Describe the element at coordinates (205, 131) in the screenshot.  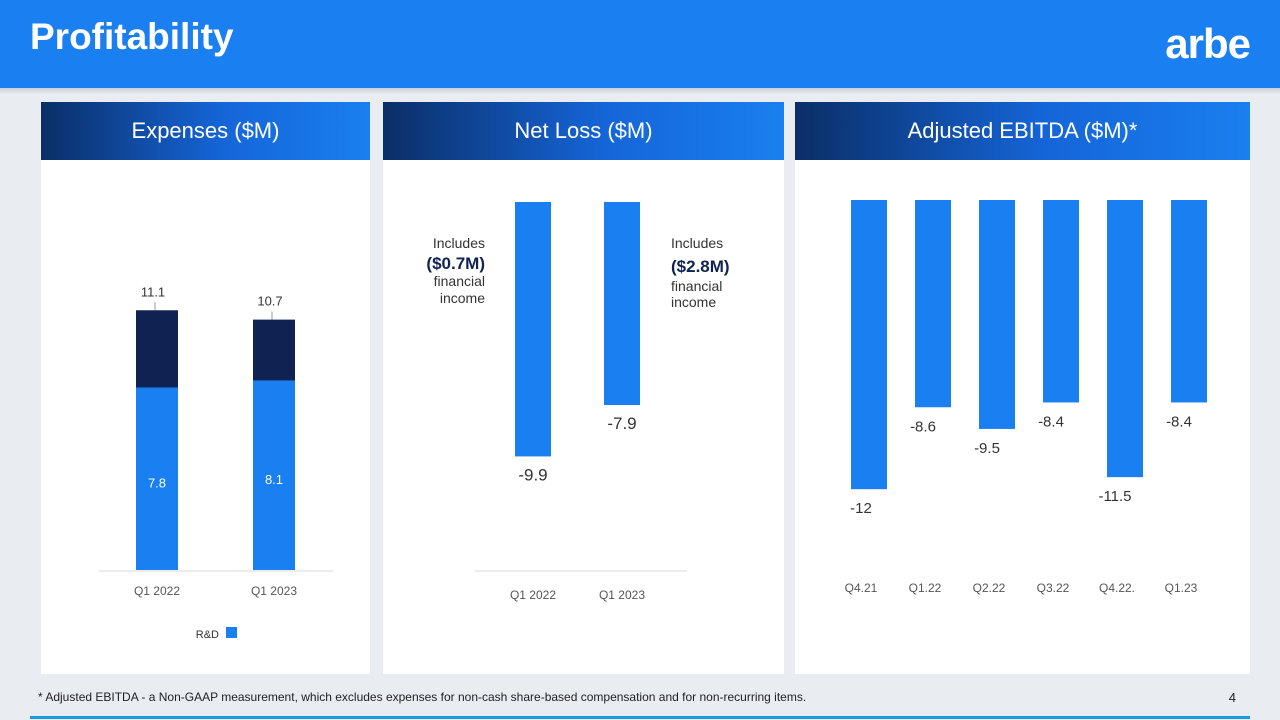
I see `expenses-panel-title: Expenses ($M)` at that location.